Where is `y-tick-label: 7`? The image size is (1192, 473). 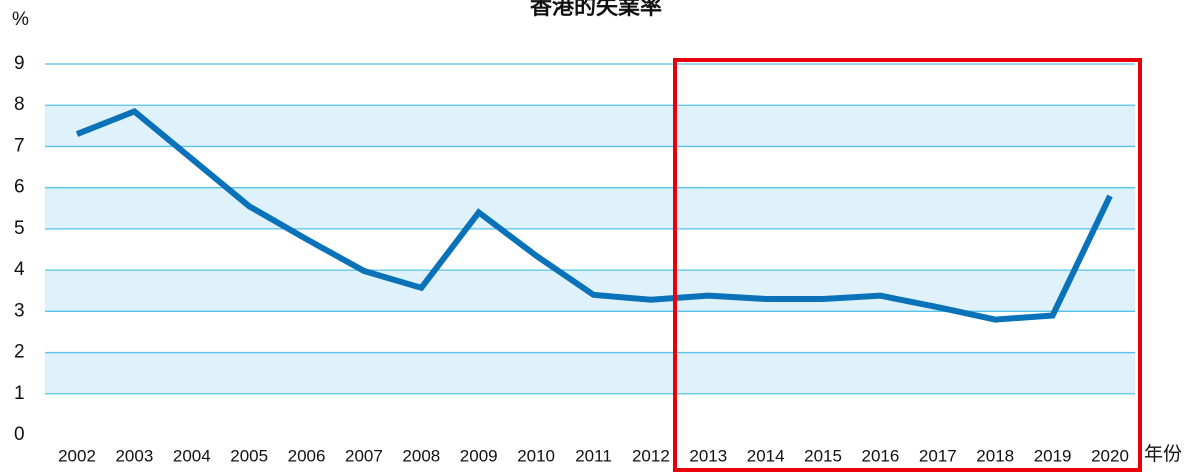
y-tick-label: 7 is located at coordinates (19, 145).